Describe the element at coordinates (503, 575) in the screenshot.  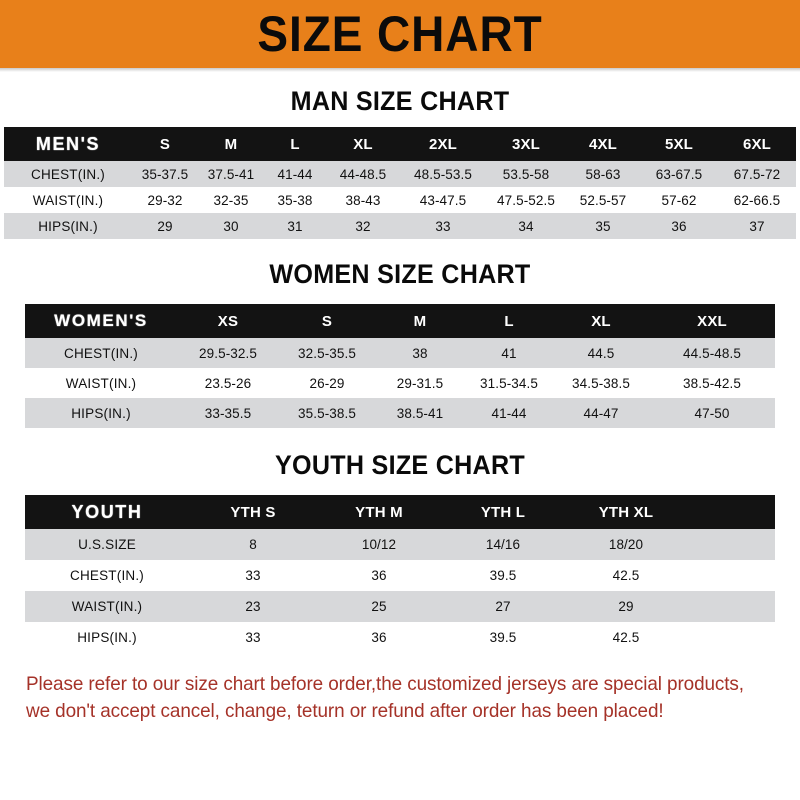
I see `youth-chest-l: 39.5` at that location.